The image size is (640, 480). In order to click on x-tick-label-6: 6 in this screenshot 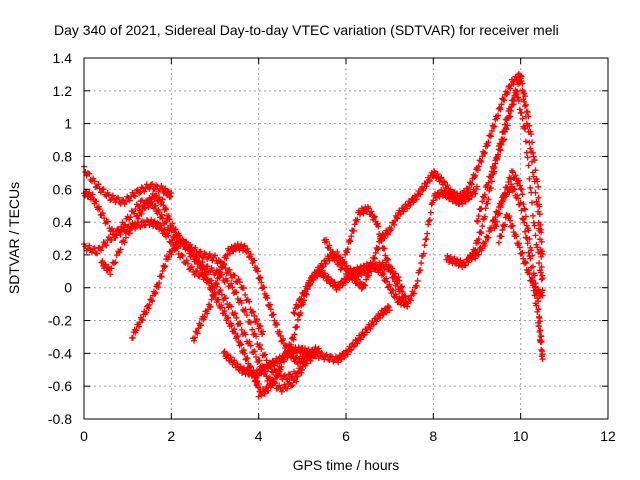, I will do `click(346, 436)`.